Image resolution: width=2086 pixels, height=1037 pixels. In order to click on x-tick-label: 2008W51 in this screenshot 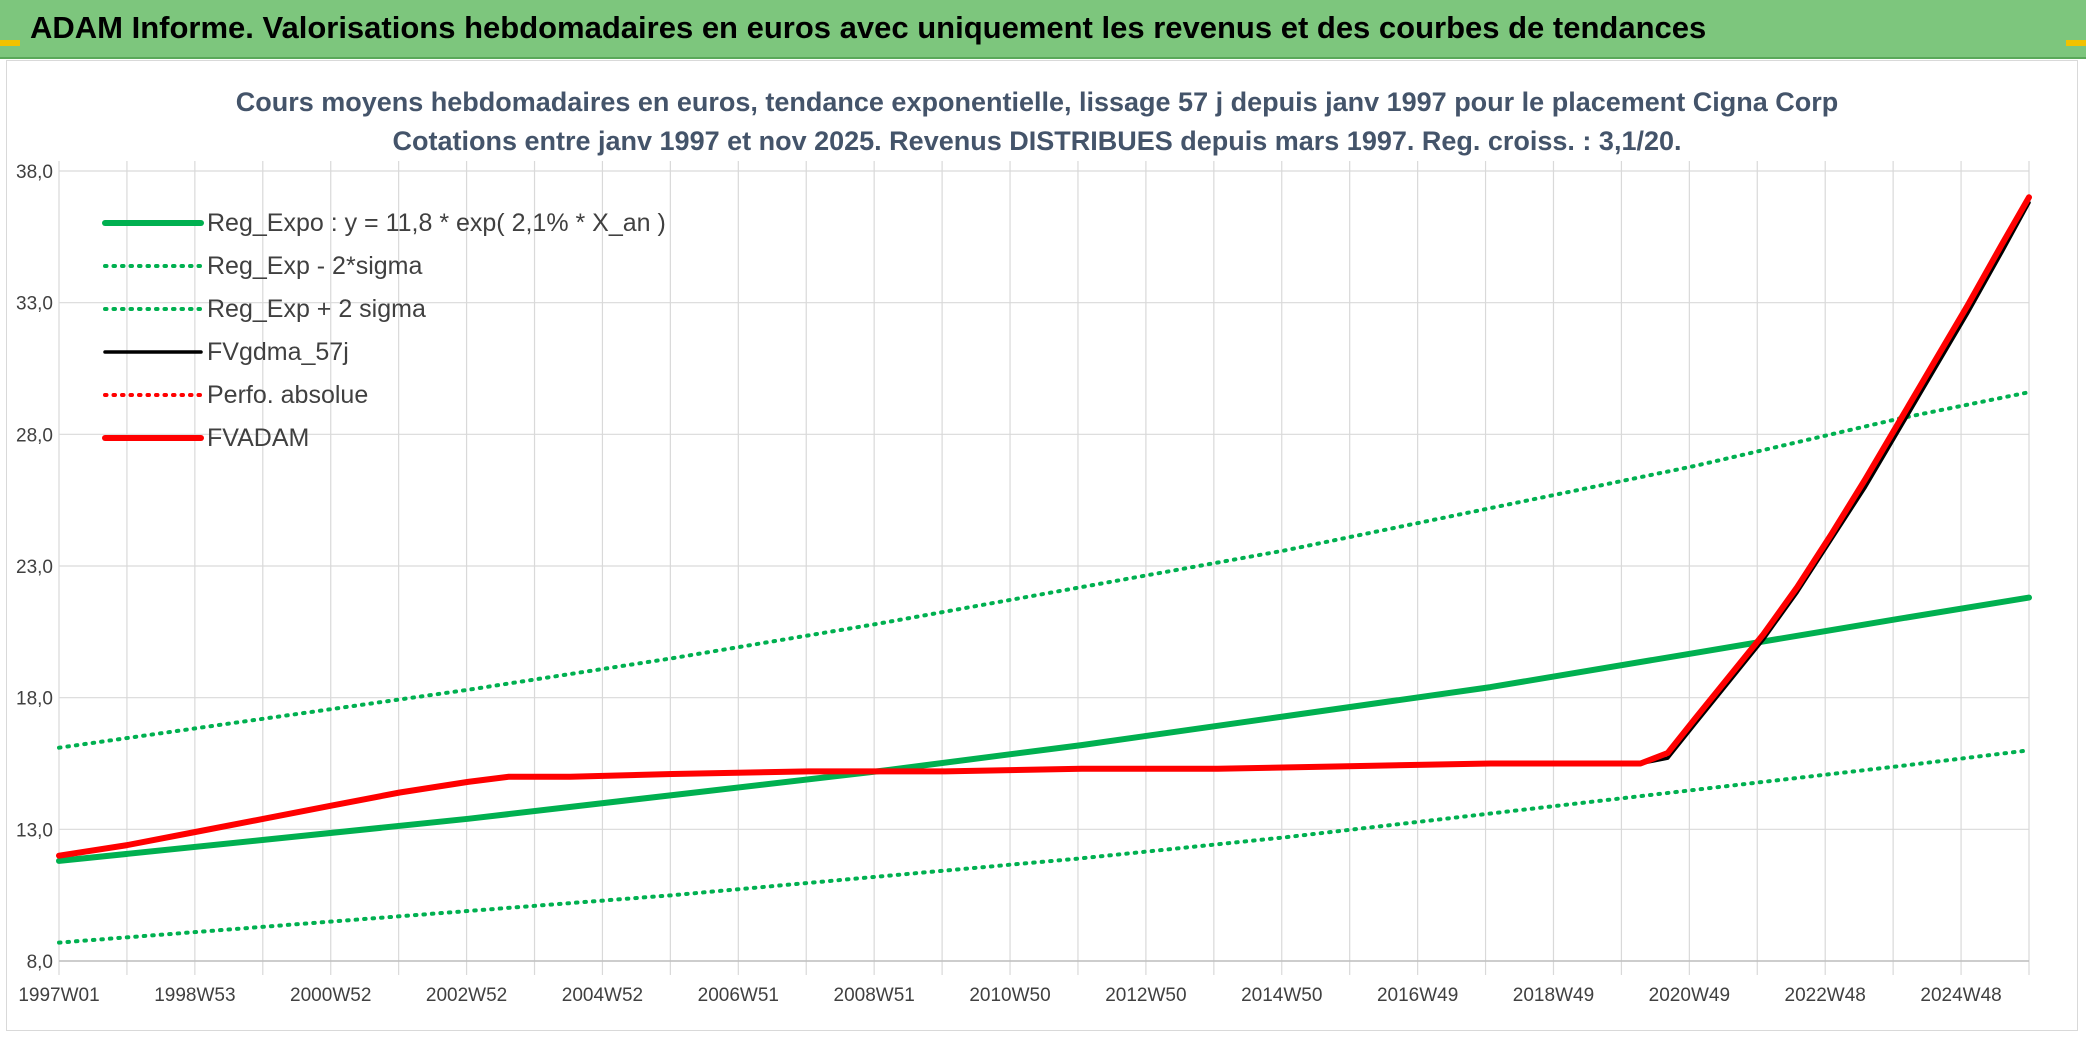, I will do `click(874, 995)`.